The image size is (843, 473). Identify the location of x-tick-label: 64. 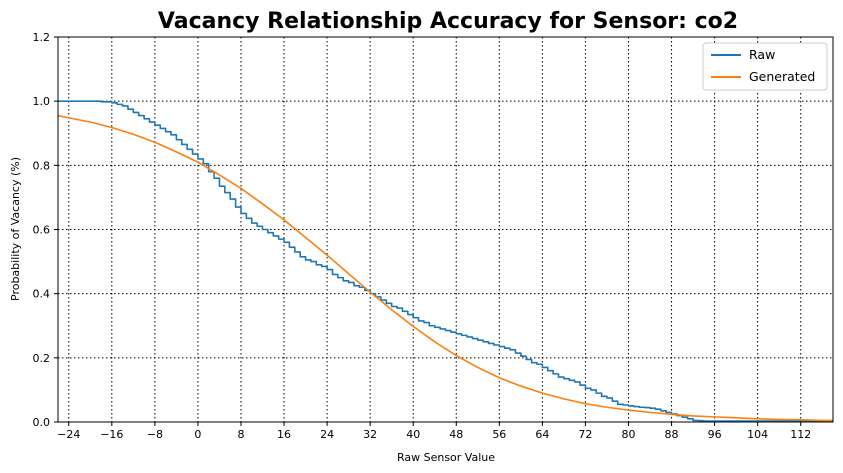
(542, 434).